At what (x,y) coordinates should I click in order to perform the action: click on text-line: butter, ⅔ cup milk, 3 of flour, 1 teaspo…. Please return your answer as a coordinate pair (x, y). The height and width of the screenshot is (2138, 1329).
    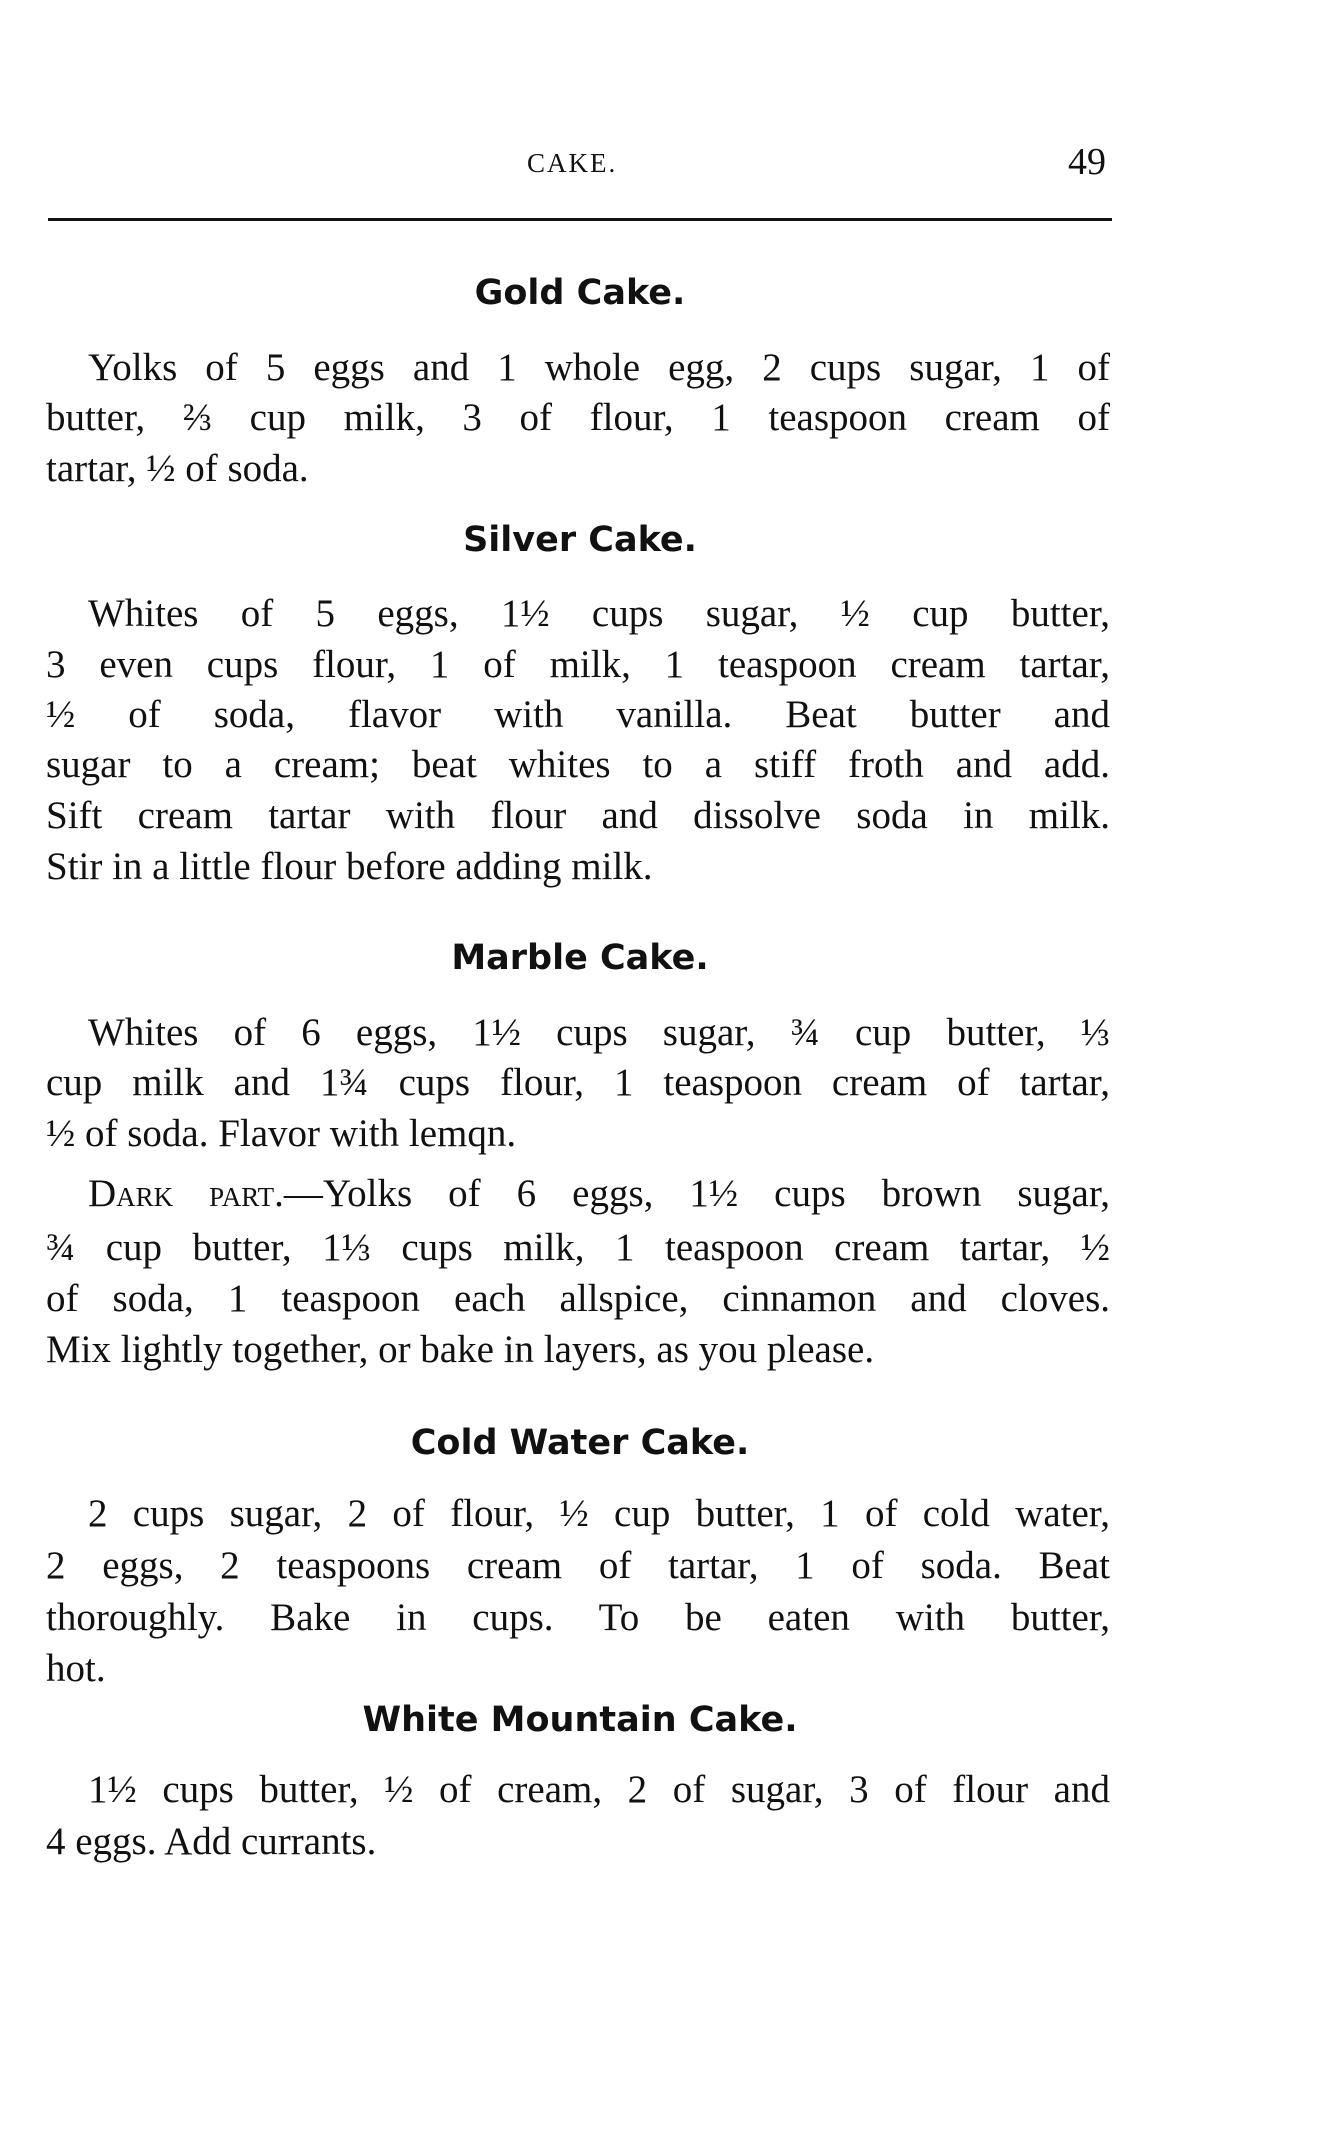
    Looking at the image, I should click on (578, 417).